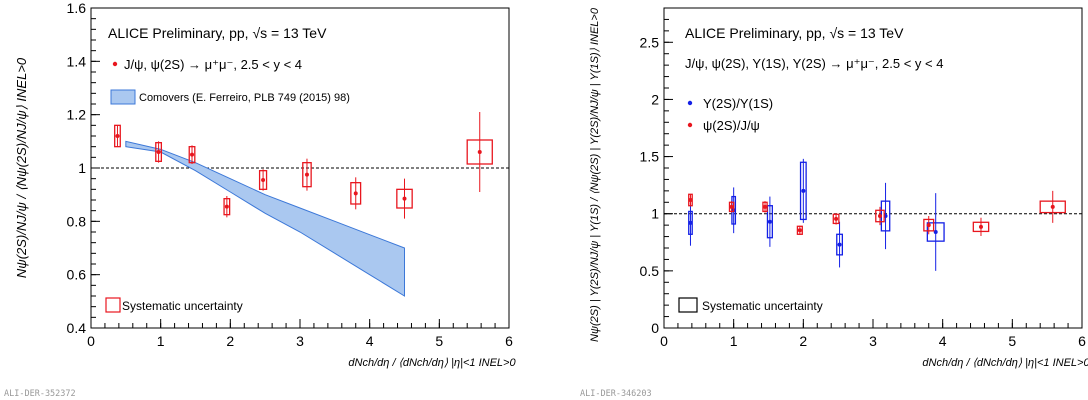  I want to click on right-syst-label: Systematic uncertainty, so click(762, 306).